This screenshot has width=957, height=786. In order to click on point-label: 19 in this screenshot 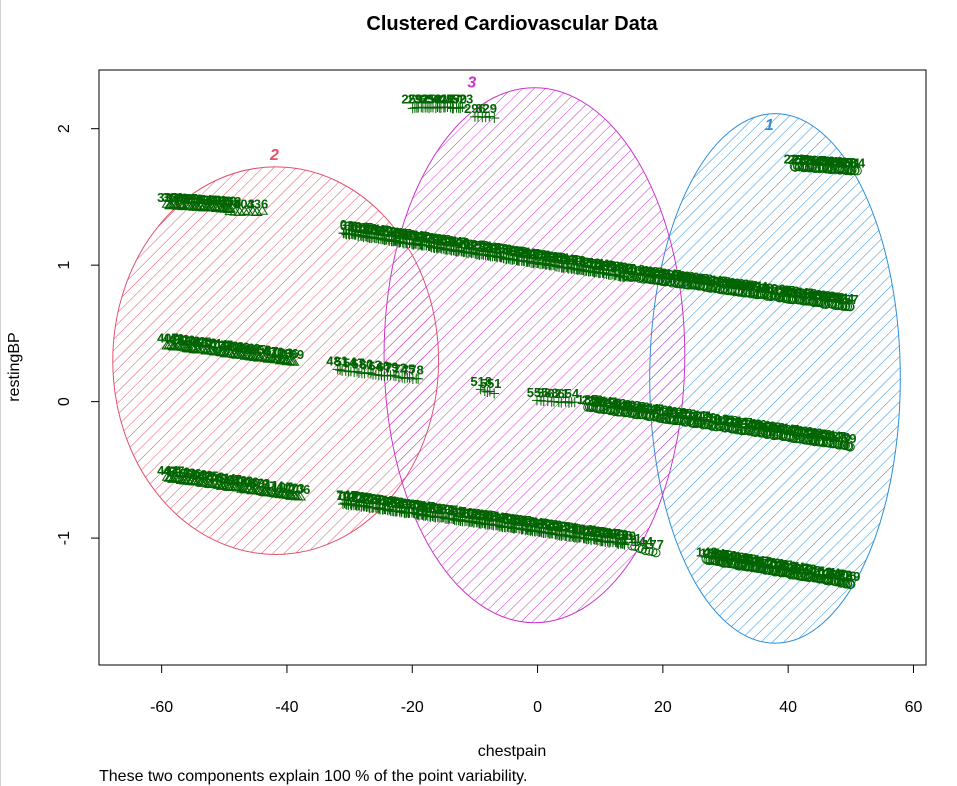, I will do `click(579, 261)`.